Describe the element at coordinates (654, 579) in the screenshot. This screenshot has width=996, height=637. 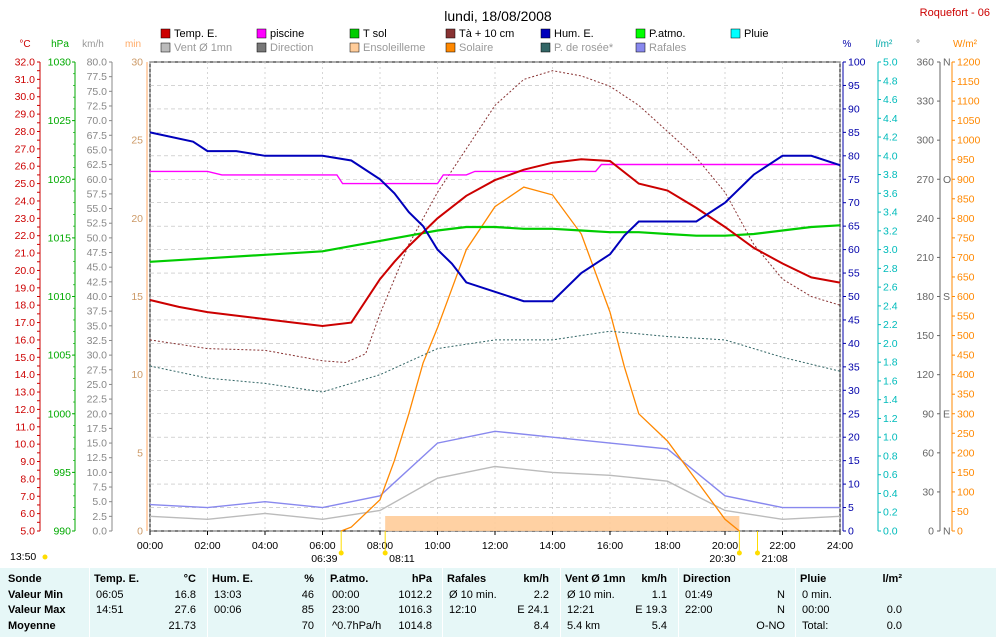
I see `table-col-unit: km/h` at that location.